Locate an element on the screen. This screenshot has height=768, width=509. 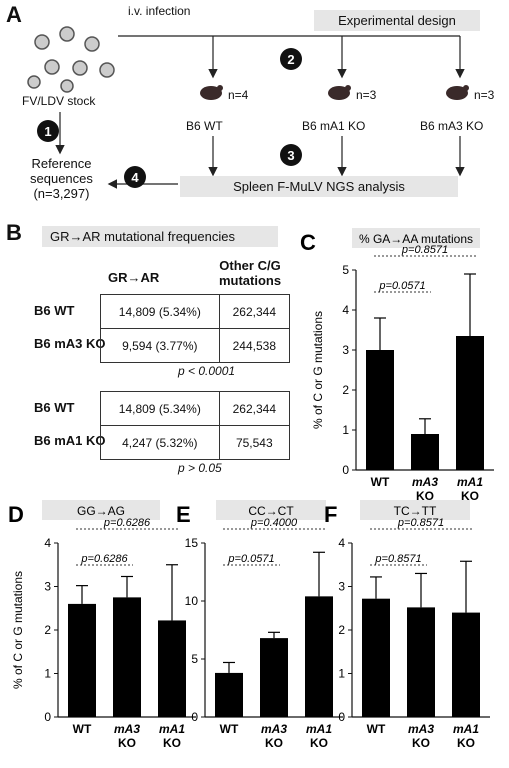
mouse-ma3-icon is located at coordinates (457, 94).